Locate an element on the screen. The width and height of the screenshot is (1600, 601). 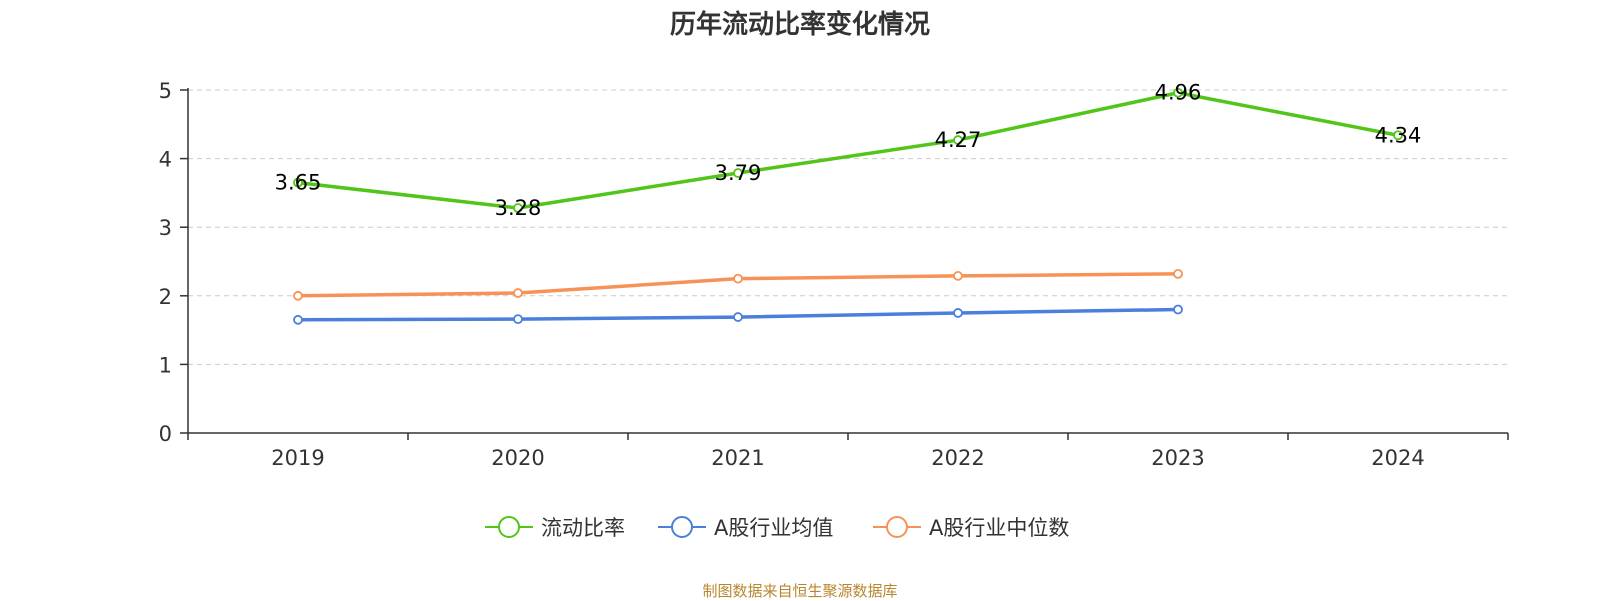
data-label: 3.79 is located at coordinates (738, 173).